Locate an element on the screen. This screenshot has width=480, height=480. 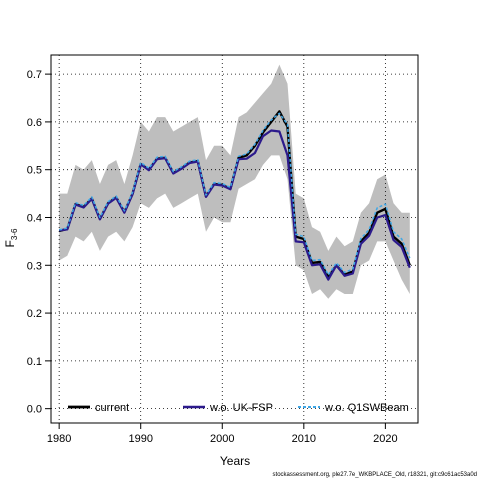
y-tick-label: 0.4 is located at coordinates (34, 218).